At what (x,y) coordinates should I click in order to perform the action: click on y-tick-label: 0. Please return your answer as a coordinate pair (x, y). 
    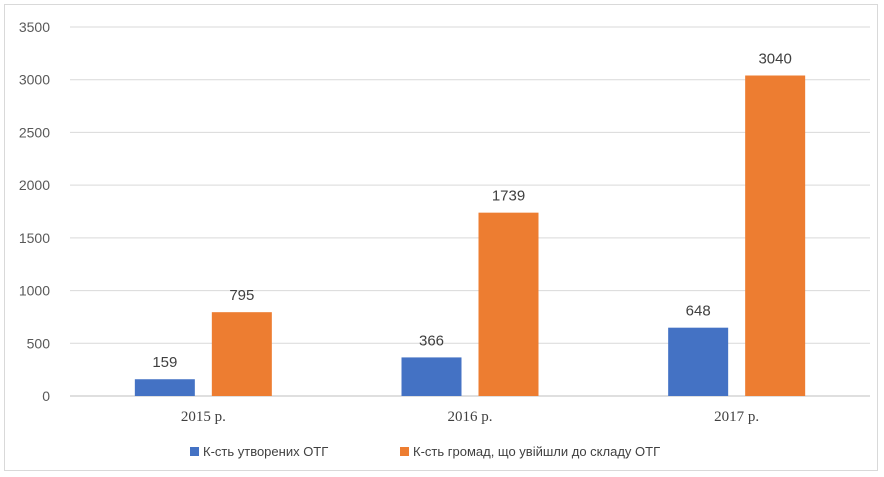
    Looking at the image, I should click on (46, 396).